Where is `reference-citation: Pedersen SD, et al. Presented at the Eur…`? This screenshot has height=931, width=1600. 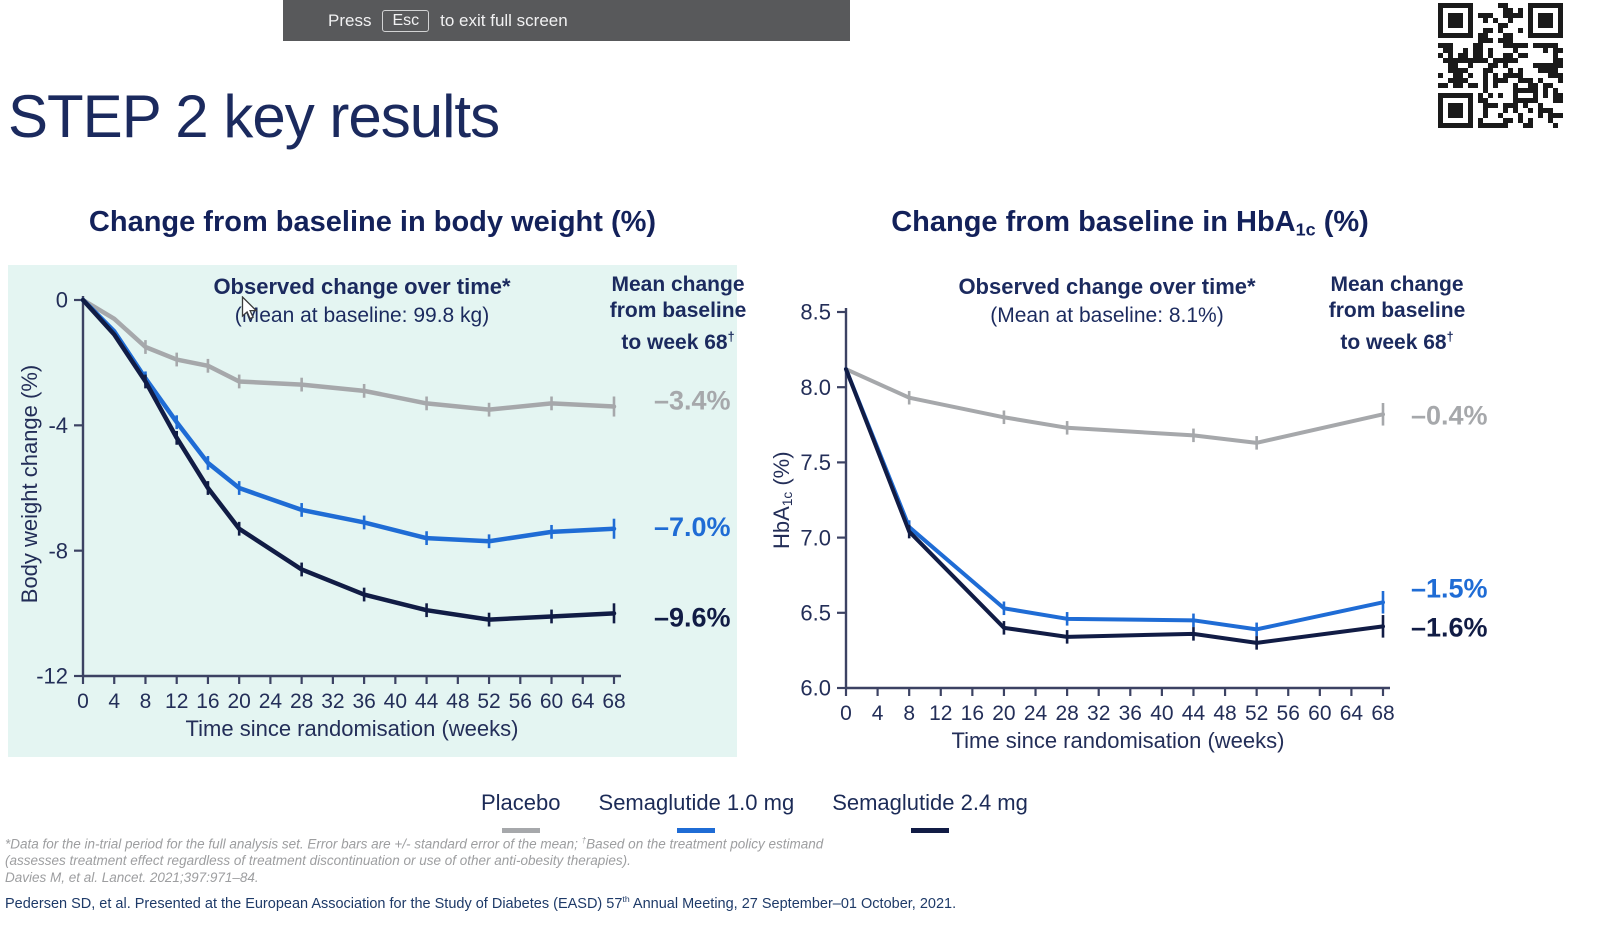 reference-citation: Pedersen SD, et al. Presented at the Eur… is located at coordinates (481, 903).